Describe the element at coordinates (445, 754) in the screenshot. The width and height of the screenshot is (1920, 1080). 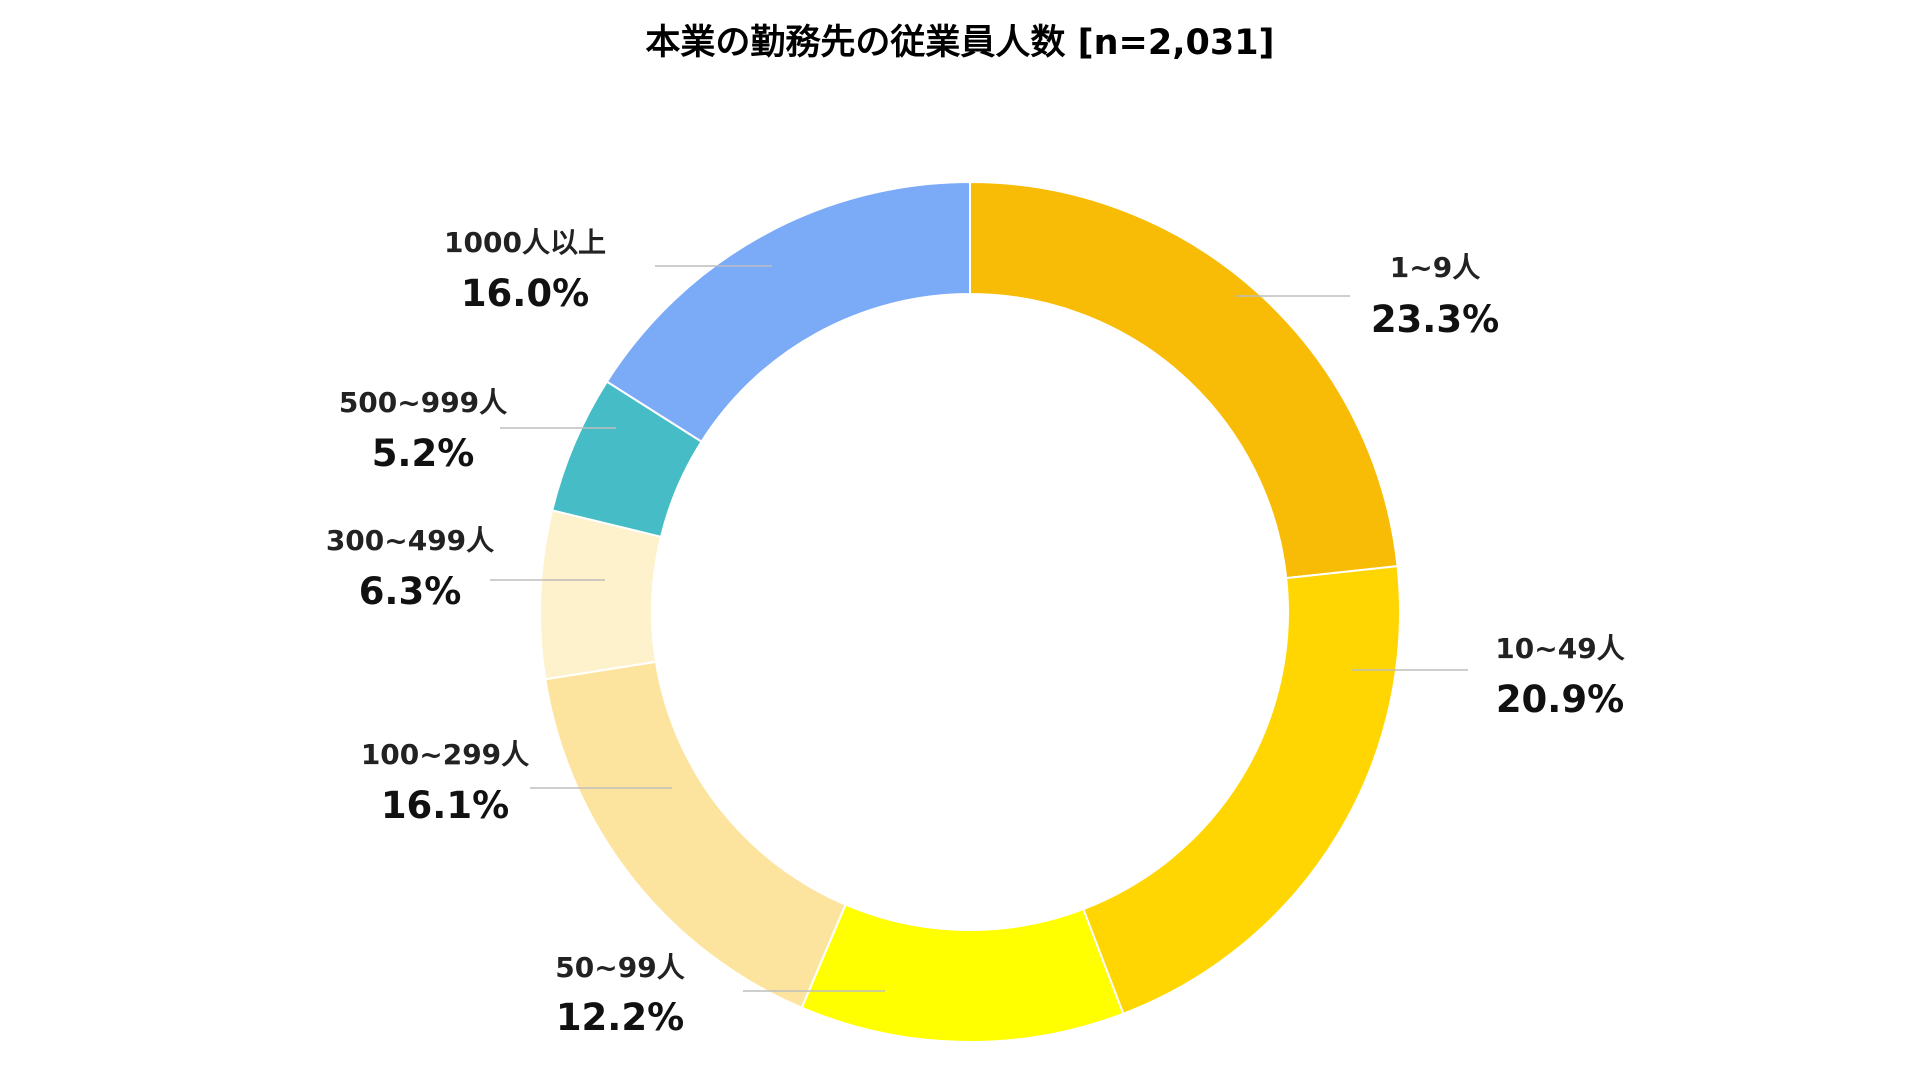
I see `slice-label: 100~299人` at that location.